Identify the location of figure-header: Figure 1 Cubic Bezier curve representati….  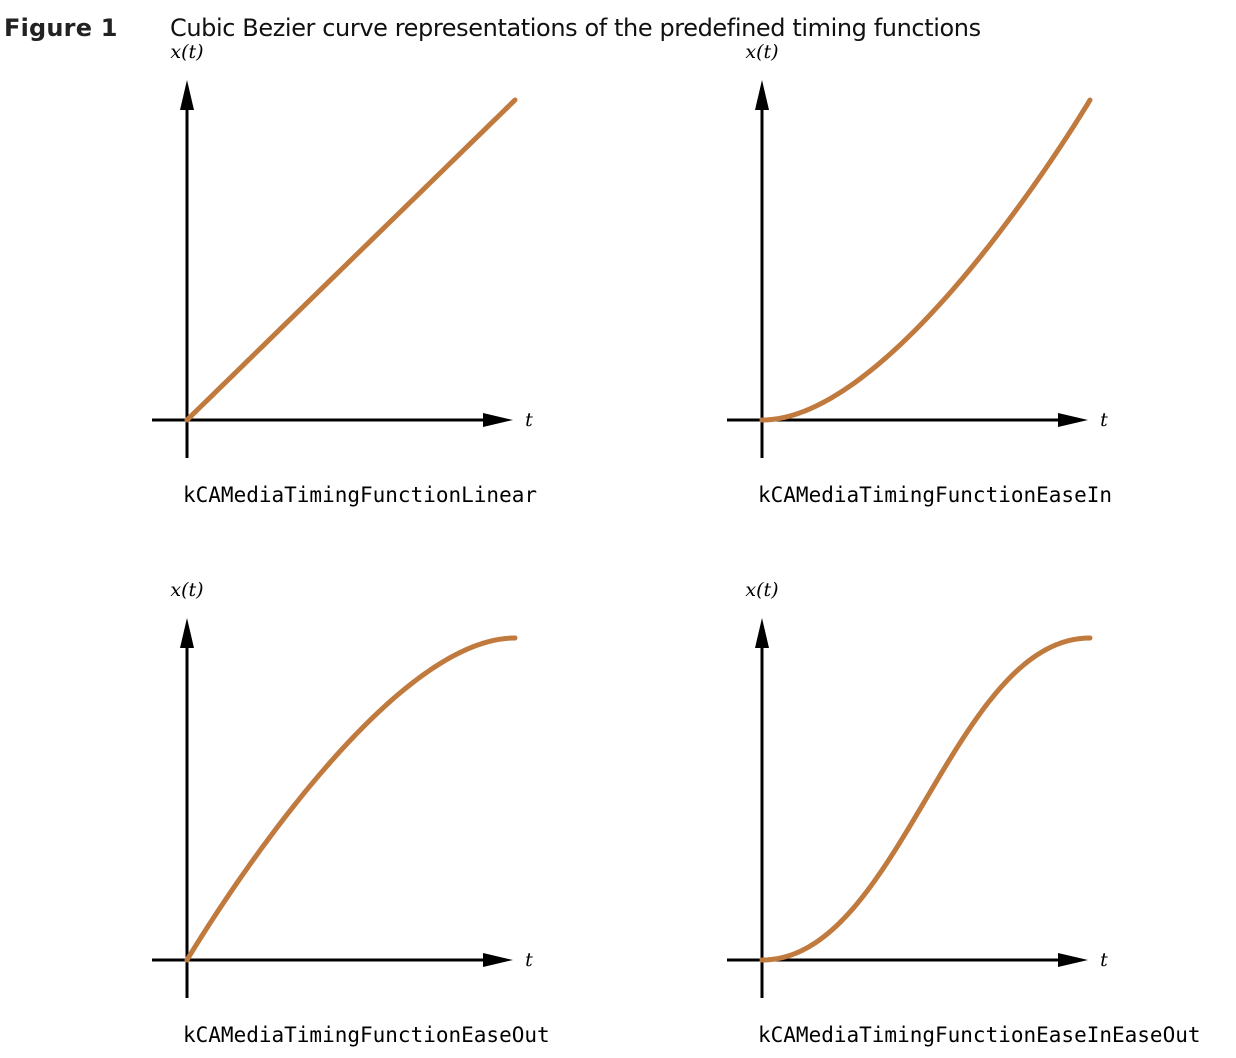
(618, 30).